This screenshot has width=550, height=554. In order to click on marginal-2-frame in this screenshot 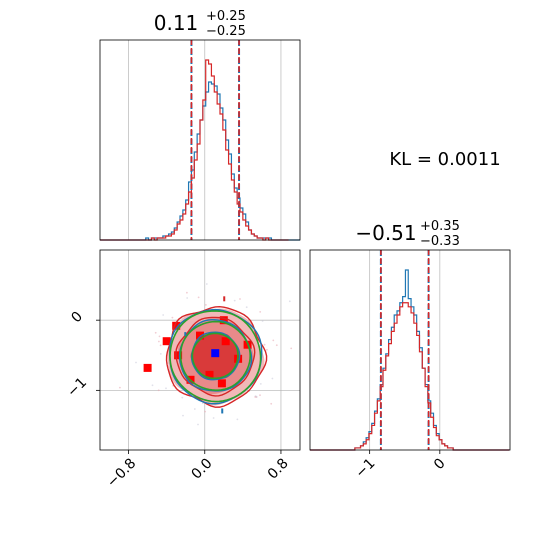, I will do `click(410, 350)`.